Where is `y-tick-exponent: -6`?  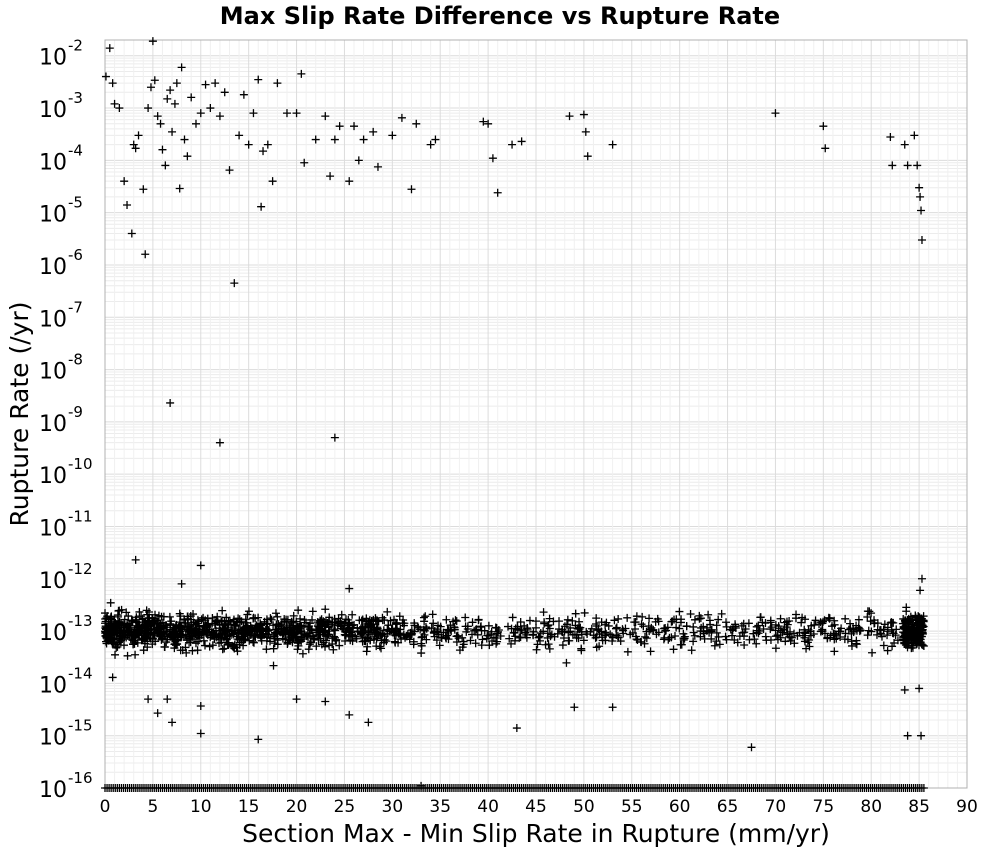
y-tick-exponent: -6 is located at coordinates (75, 255).